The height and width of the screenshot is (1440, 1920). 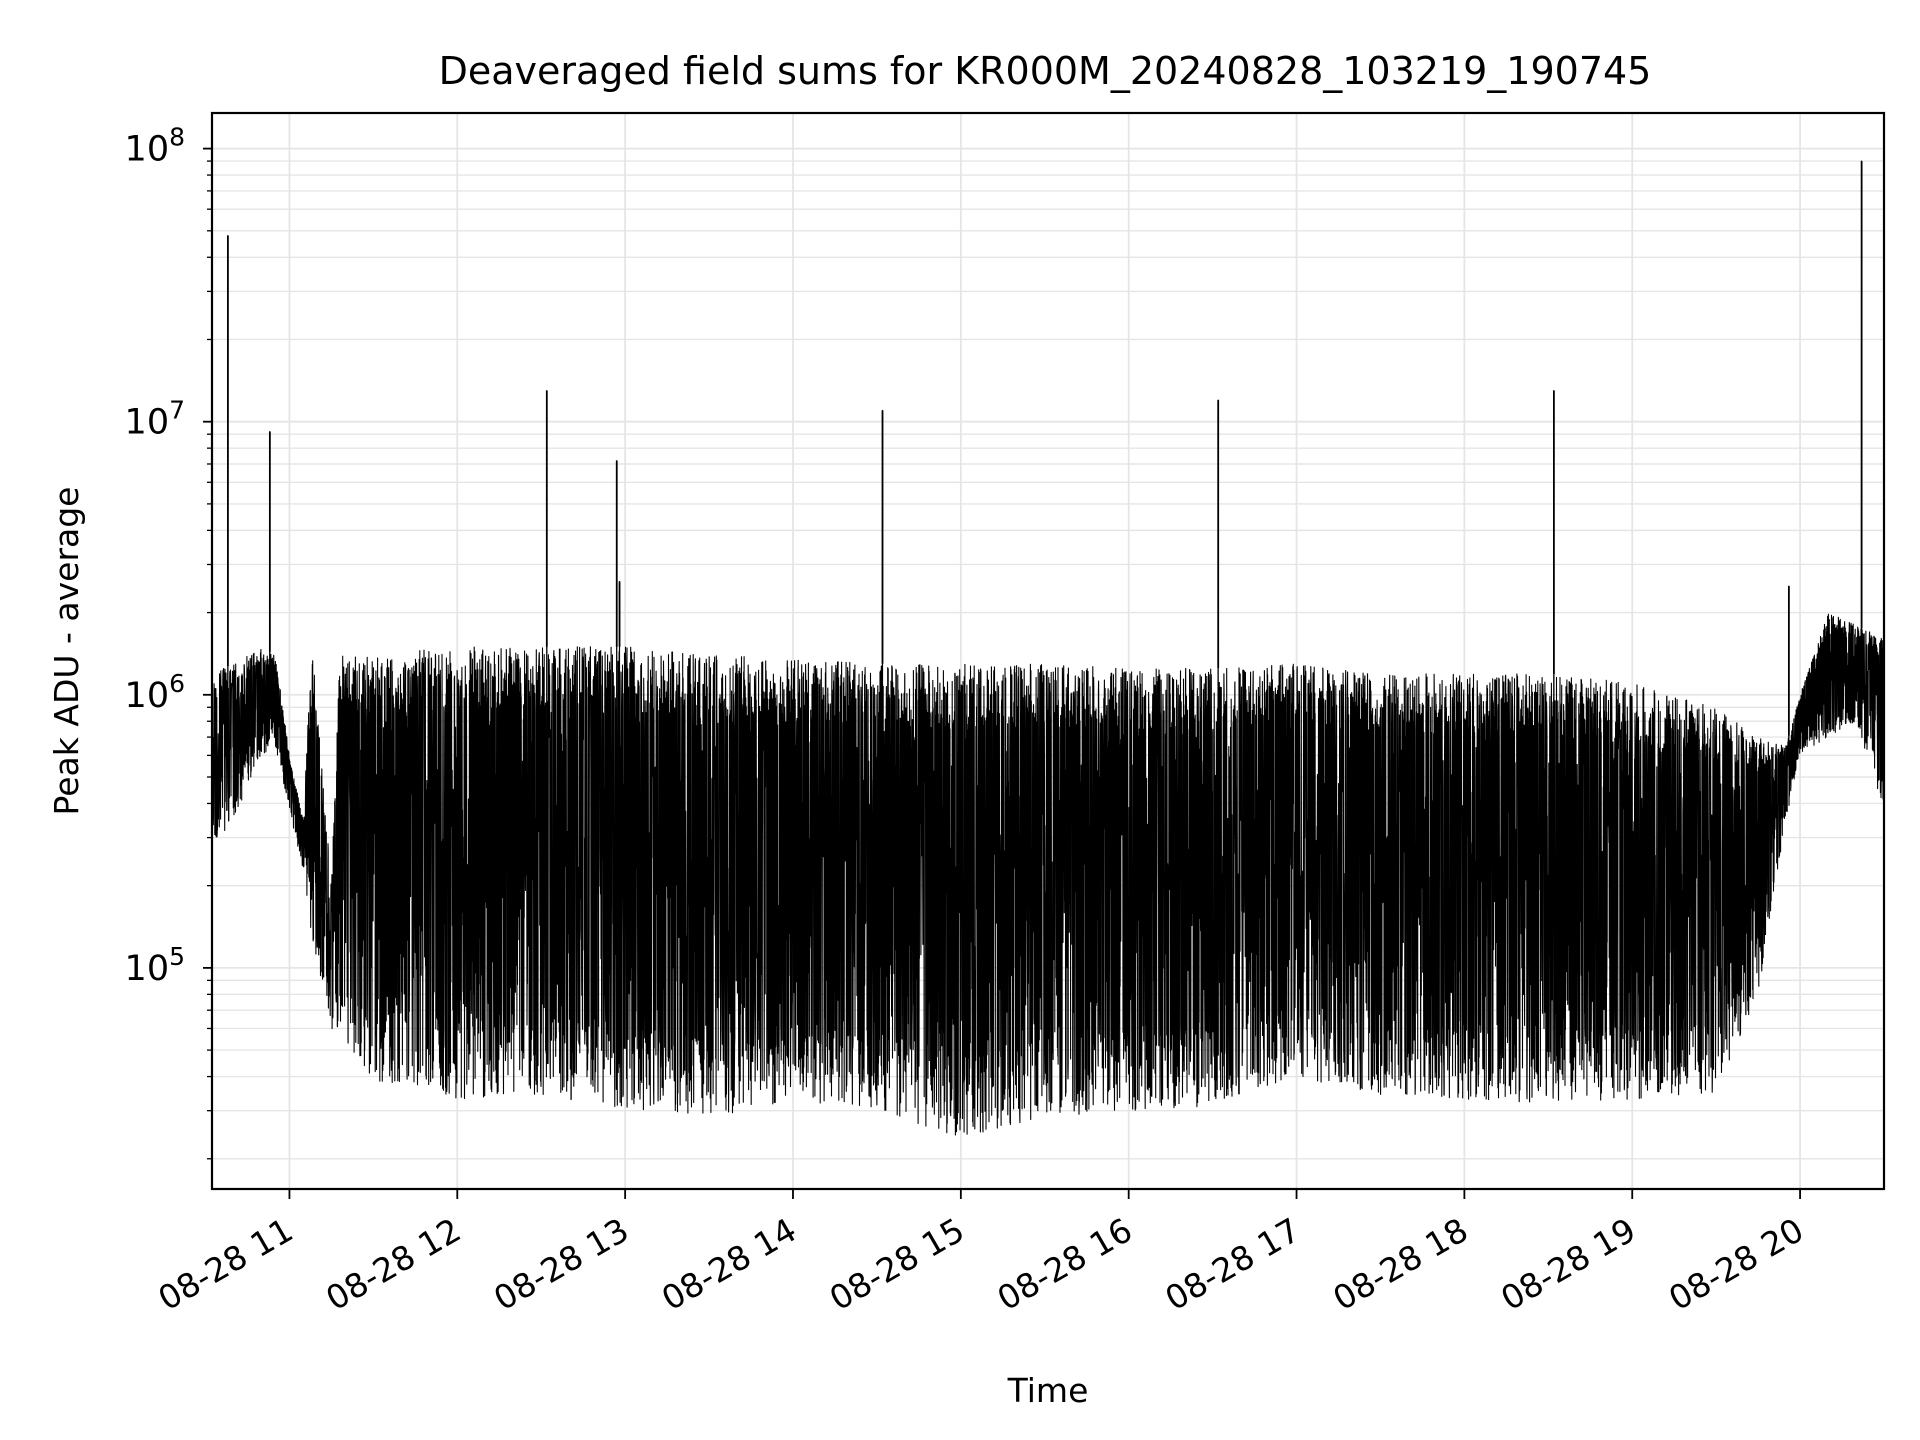 What do you see at coordinates (155, 692) in the screenshot?
I see `y-tick-label: 10⁶` at bounding box center [155, 692].